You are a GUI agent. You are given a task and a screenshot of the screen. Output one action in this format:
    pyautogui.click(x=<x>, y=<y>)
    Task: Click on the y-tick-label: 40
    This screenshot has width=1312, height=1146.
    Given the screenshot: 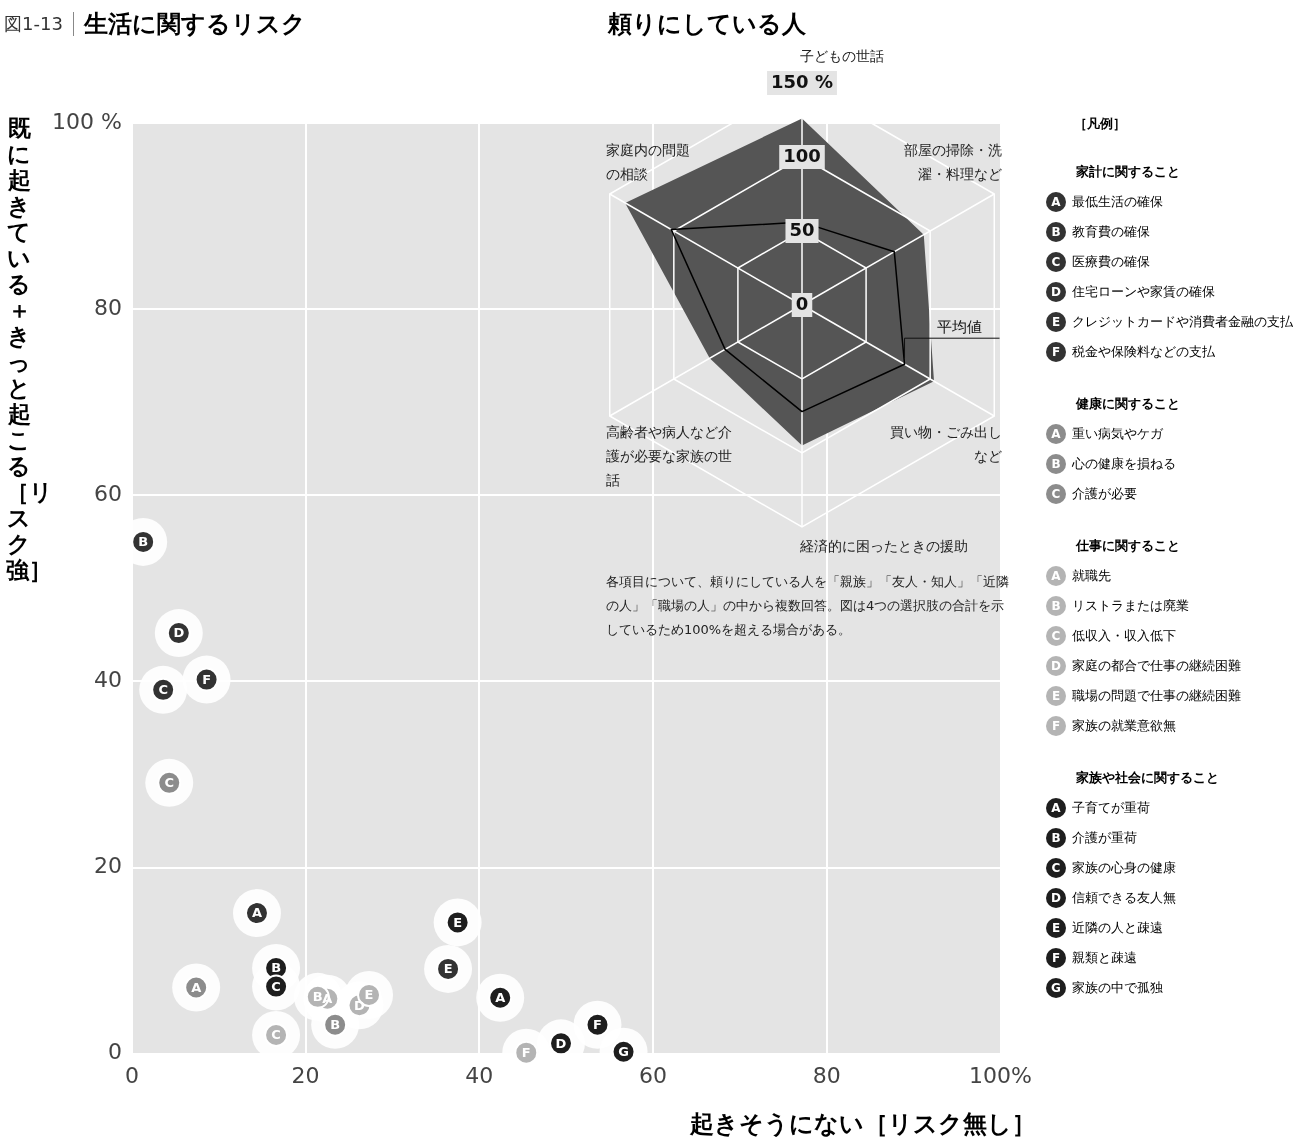 What is the action you would take?
    pyautogui.click(x=107, y=680)
    